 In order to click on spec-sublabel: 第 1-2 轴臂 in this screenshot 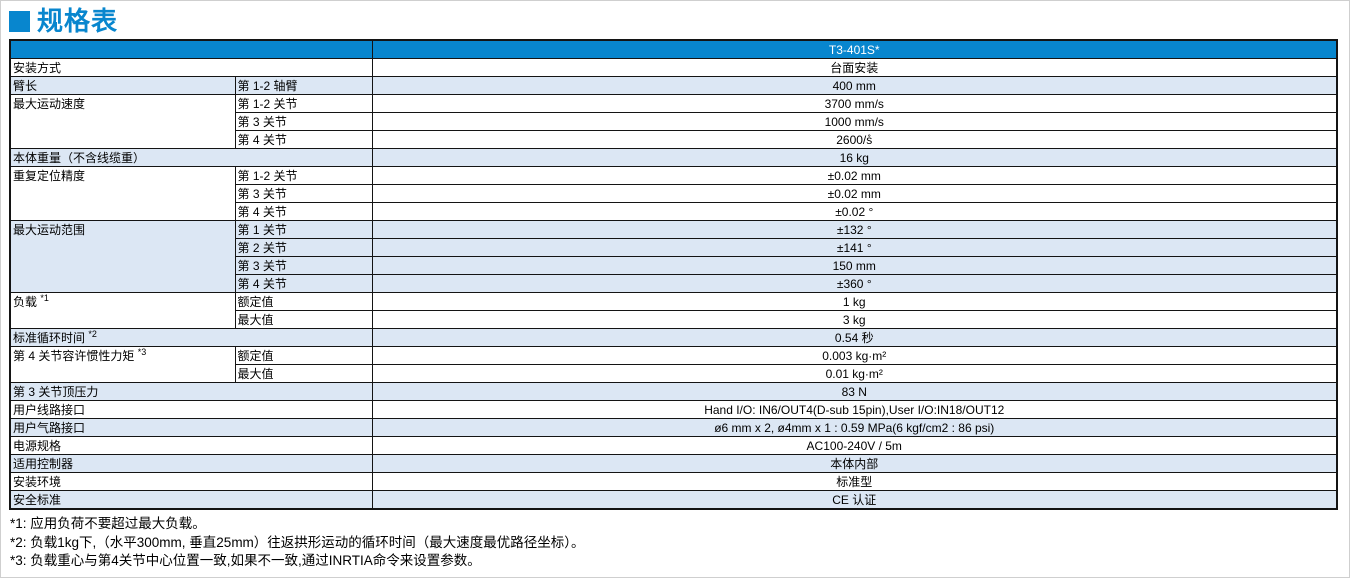, I will do `click(303, 85)`.